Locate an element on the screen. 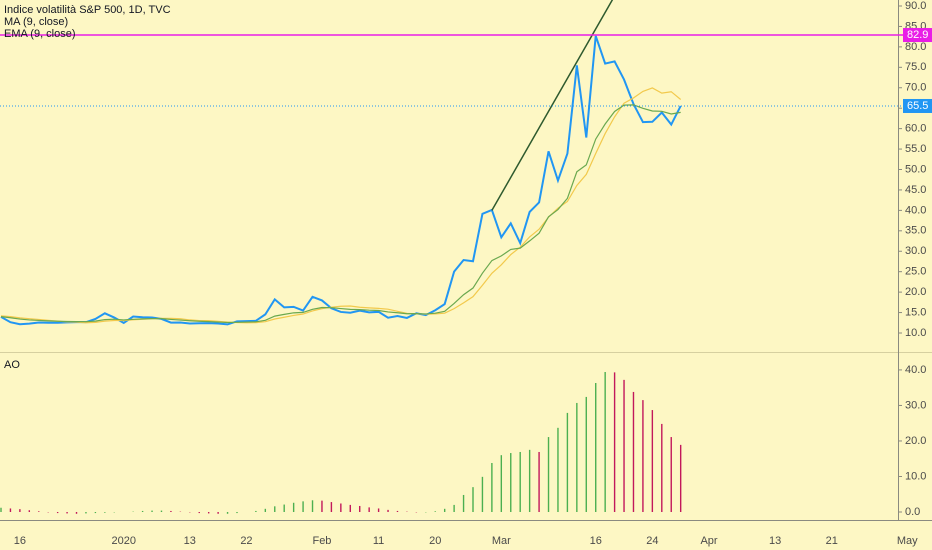  pane-title: AO is located at coordinates (12, 365).